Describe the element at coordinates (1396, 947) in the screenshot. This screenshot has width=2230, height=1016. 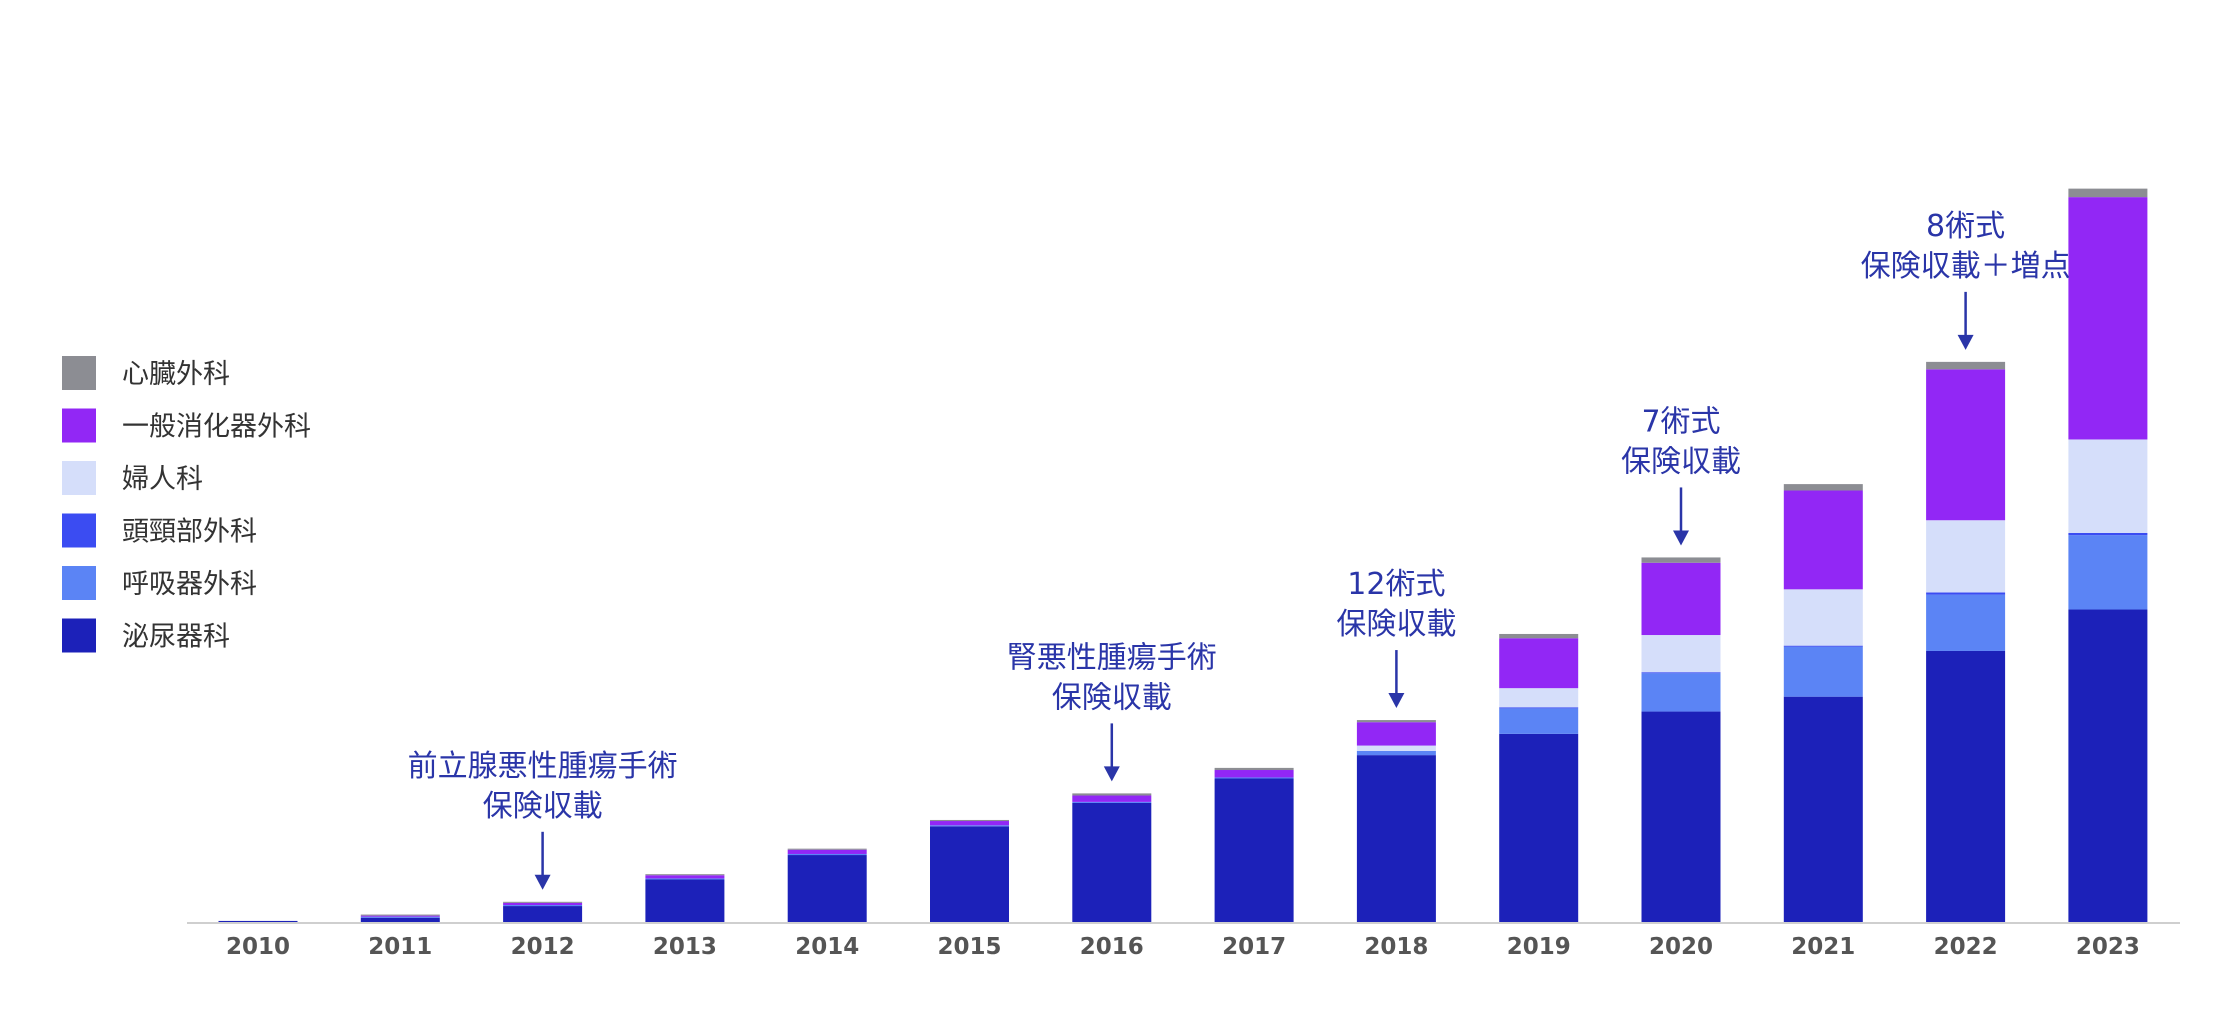
I see `x-tick-label: 2018` at that location.